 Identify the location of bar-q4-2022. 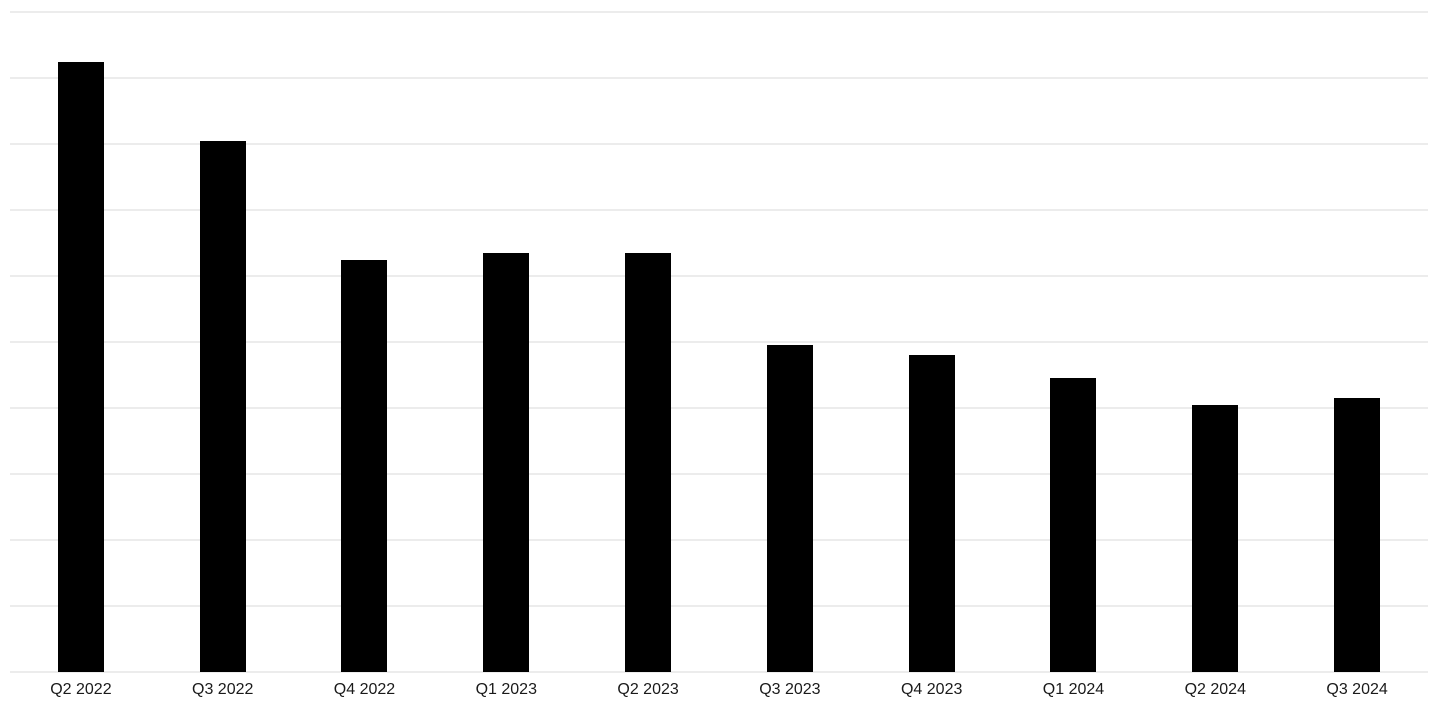
(364, 465).